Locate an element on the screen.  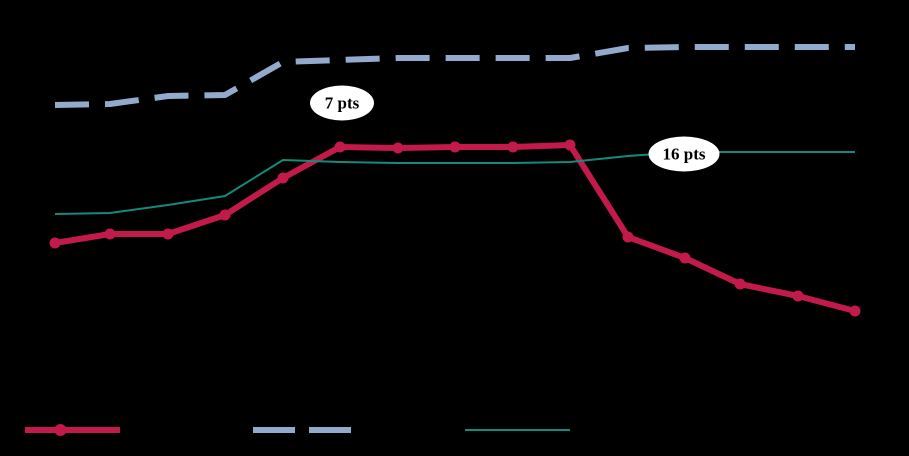
series-line-teal-thin is located at coordinates (454, 183).